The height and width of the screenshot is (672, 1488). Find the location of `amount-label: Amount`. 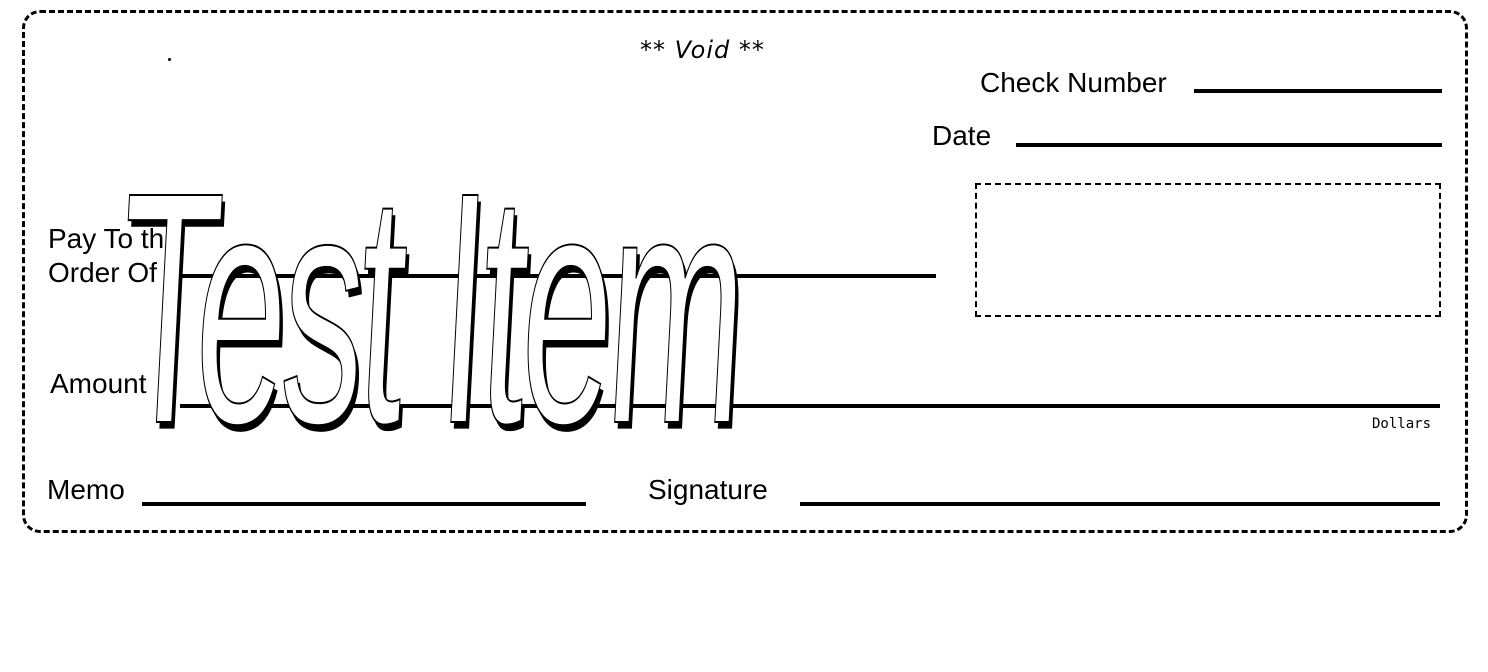

amount-label: Amount is located at coordinates (98, 383).